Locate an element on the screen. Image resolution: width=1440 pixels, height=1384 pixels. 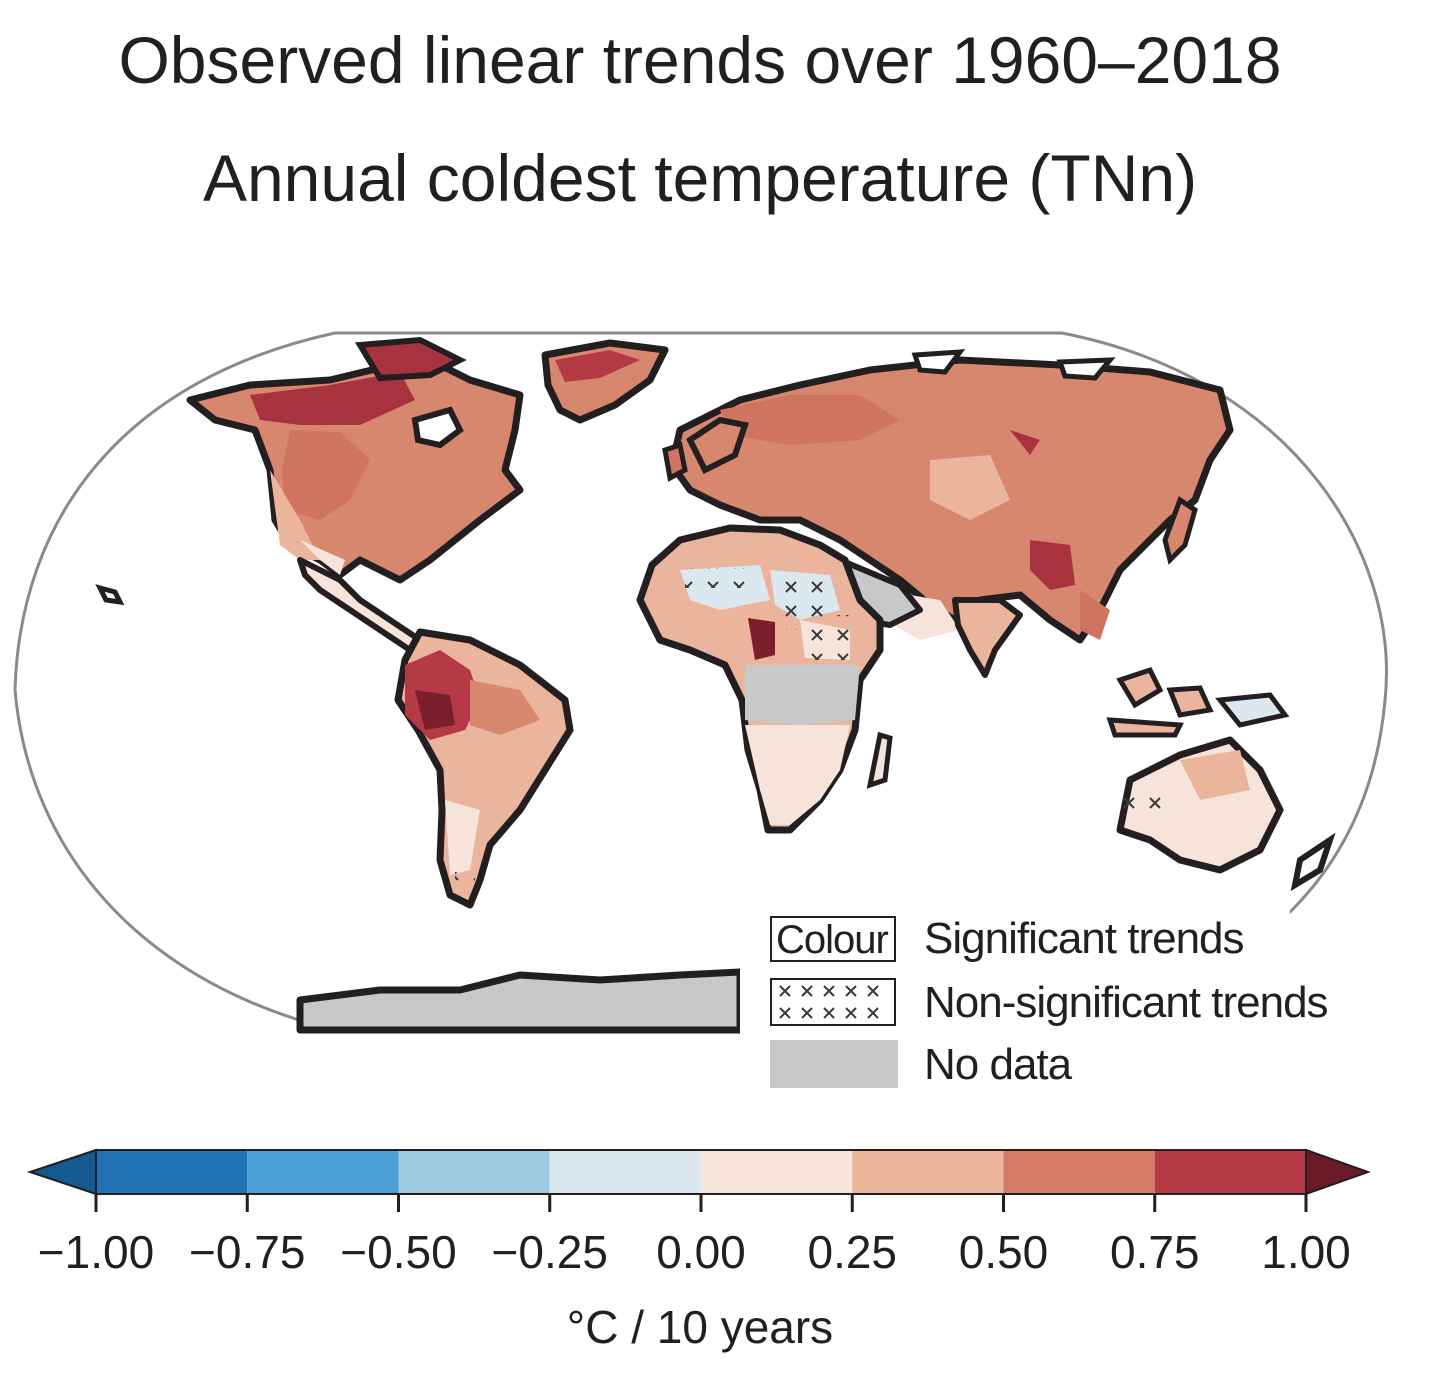
legend-nodata-label: No data is located at coordinates (998, 1064).